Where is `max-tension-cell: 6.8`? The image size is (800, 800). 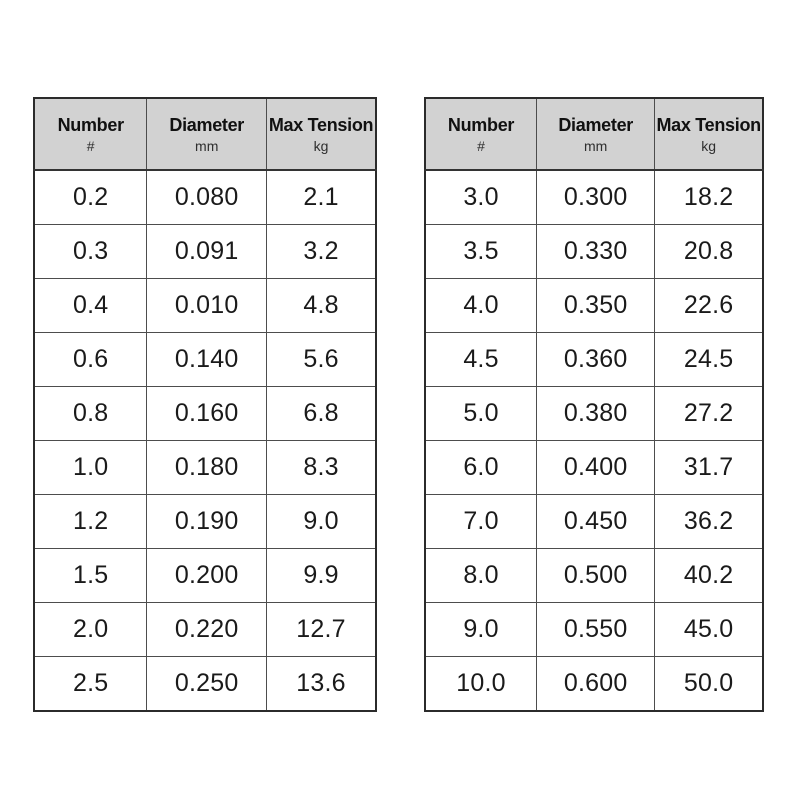 max-tension-cell: 6.8 is located at coordinates (321, 413).